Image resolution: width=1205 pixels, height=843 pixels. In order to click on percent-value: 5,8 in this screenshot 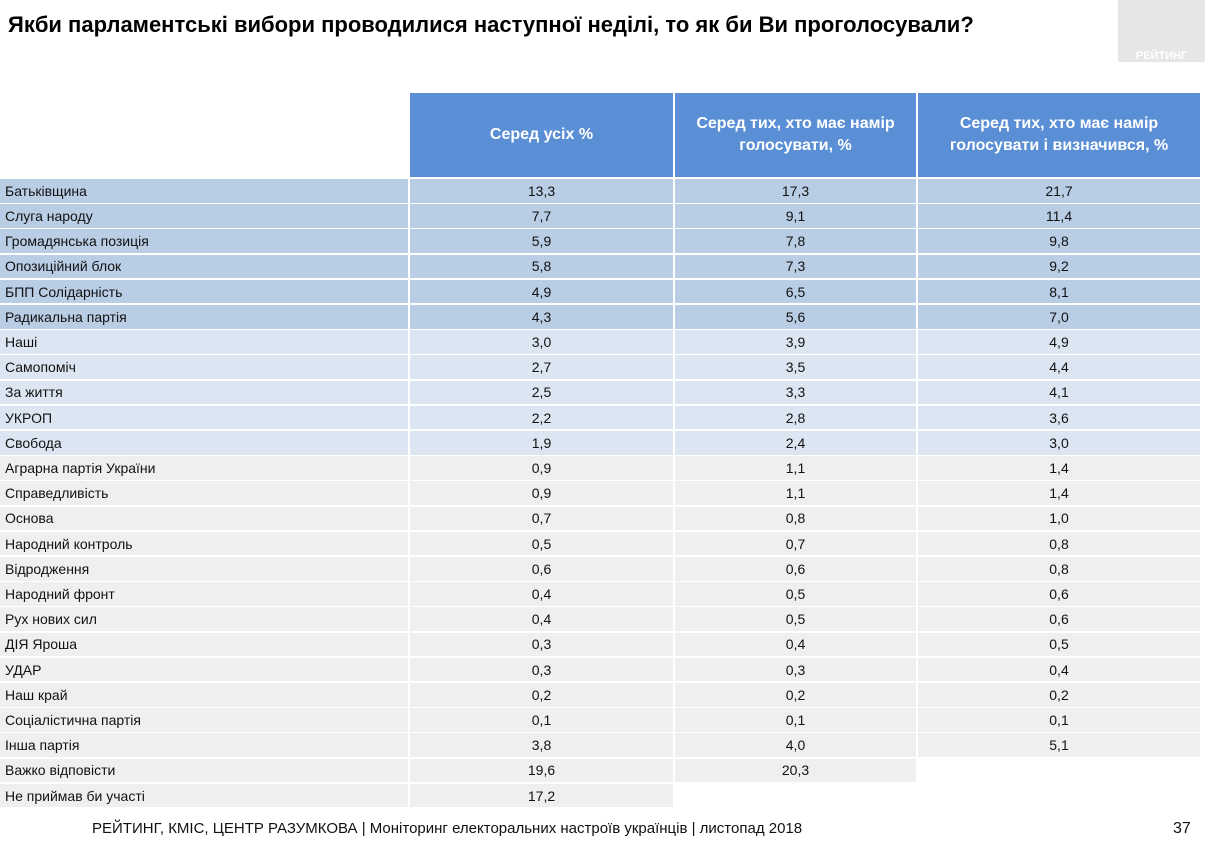, I will do `click(541, 266)`.